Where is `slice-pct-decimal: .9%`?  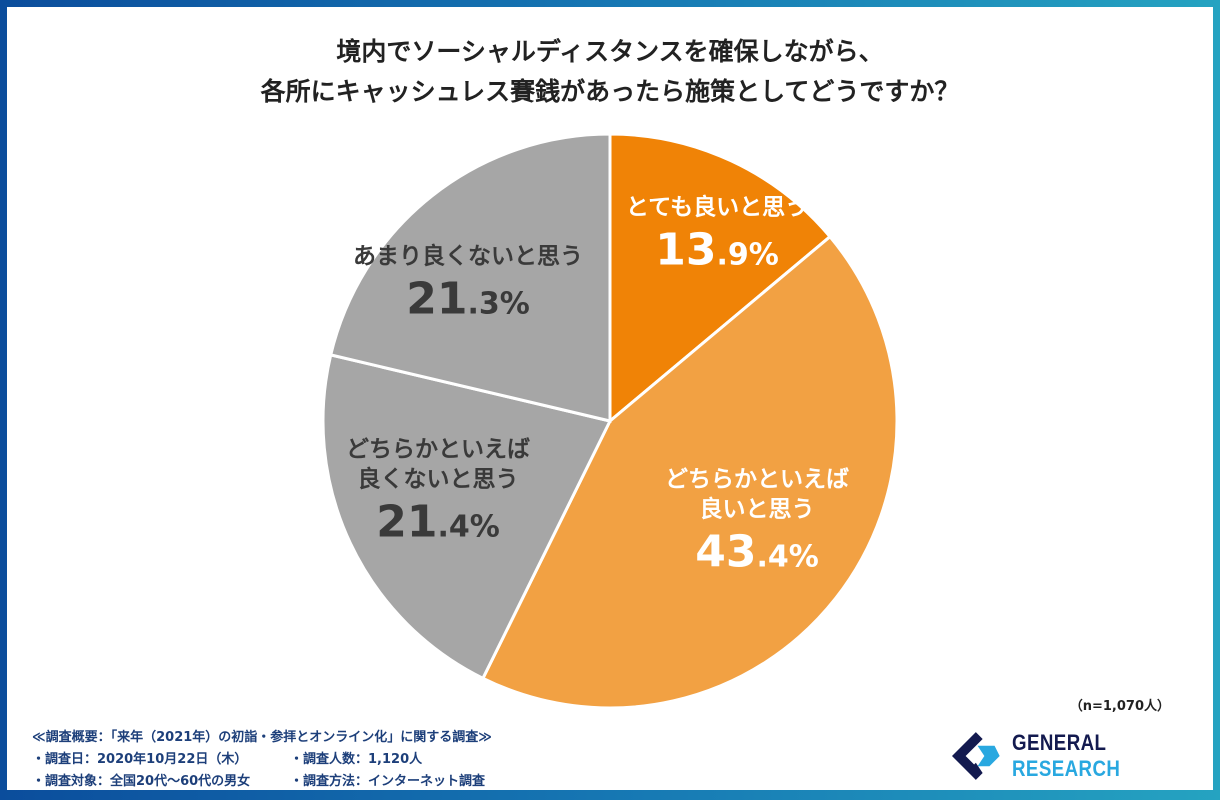
slice-pct-decimal: .9% is located at coordinates (747, 255).